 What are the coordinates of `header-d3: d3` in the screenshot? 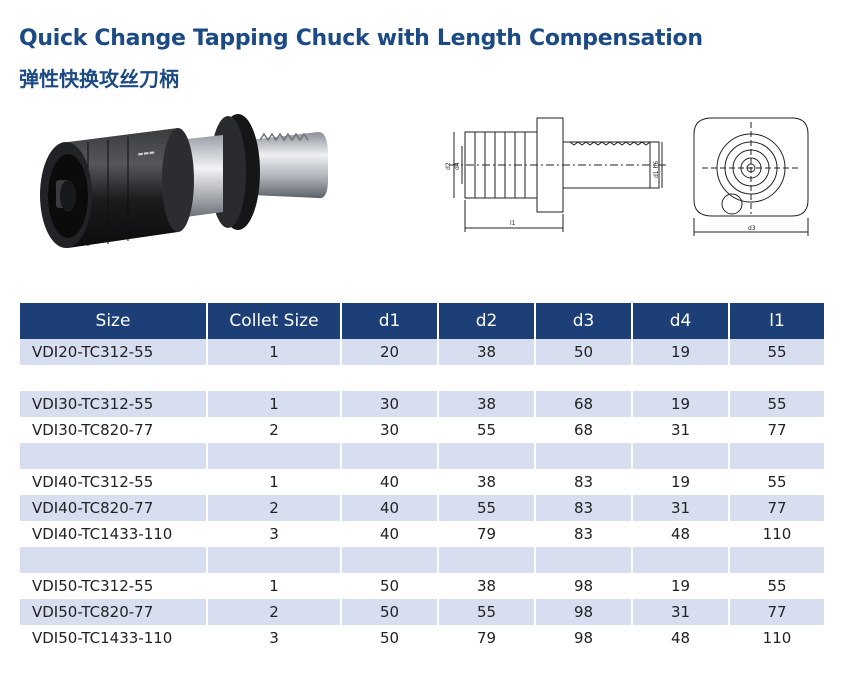 It's located at (583, 321).